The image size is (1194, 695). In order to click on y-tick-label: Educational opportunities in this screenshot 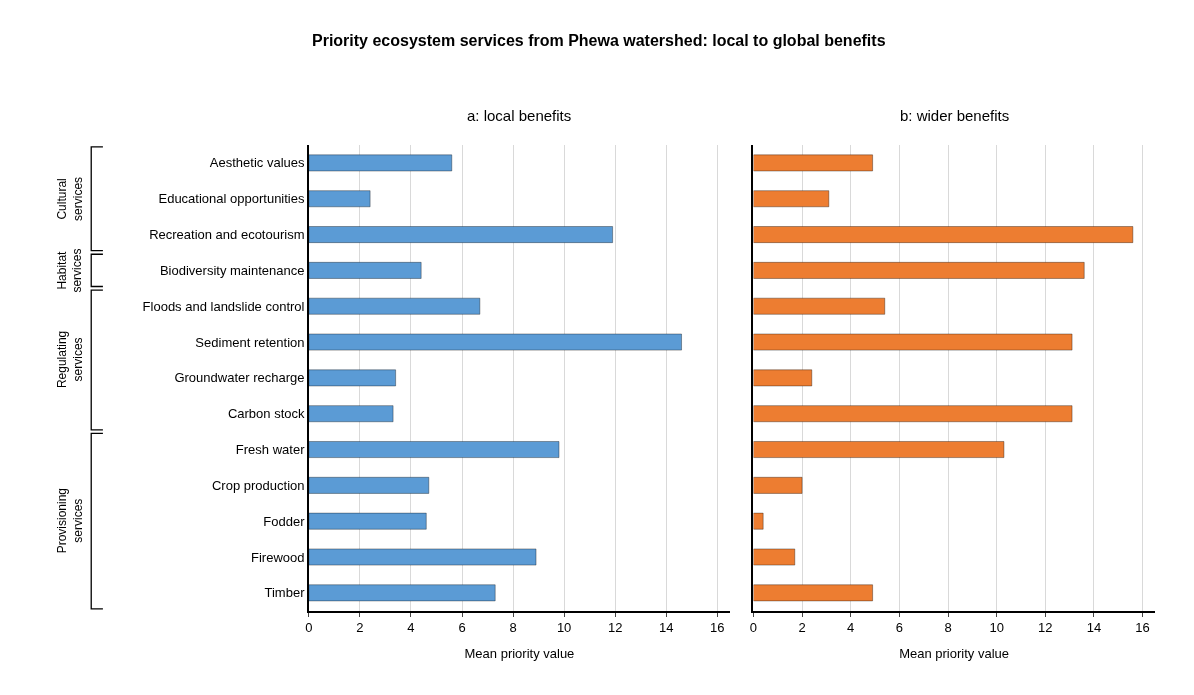, I will do `click(231, 199)`.